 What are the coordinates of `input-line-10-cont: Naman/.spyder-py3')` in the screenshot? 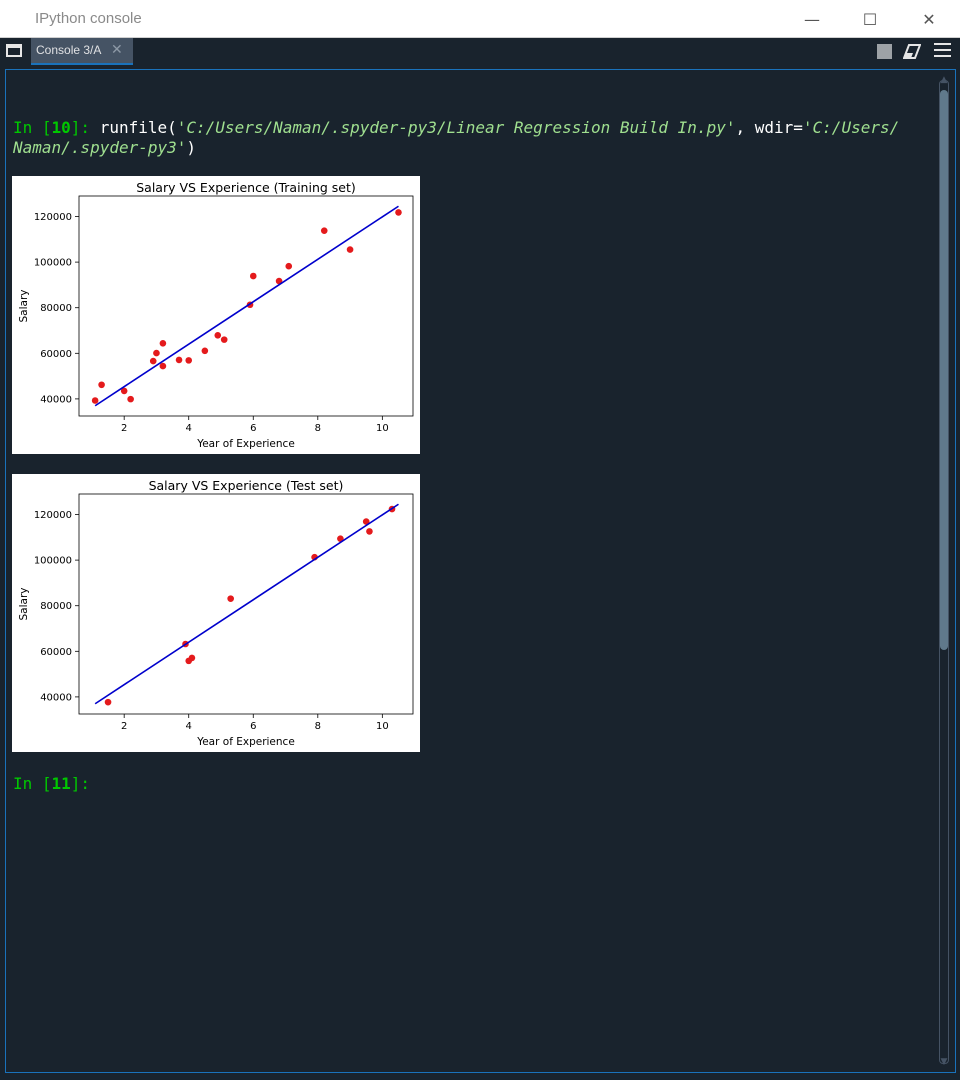 It's located at (104, 147).